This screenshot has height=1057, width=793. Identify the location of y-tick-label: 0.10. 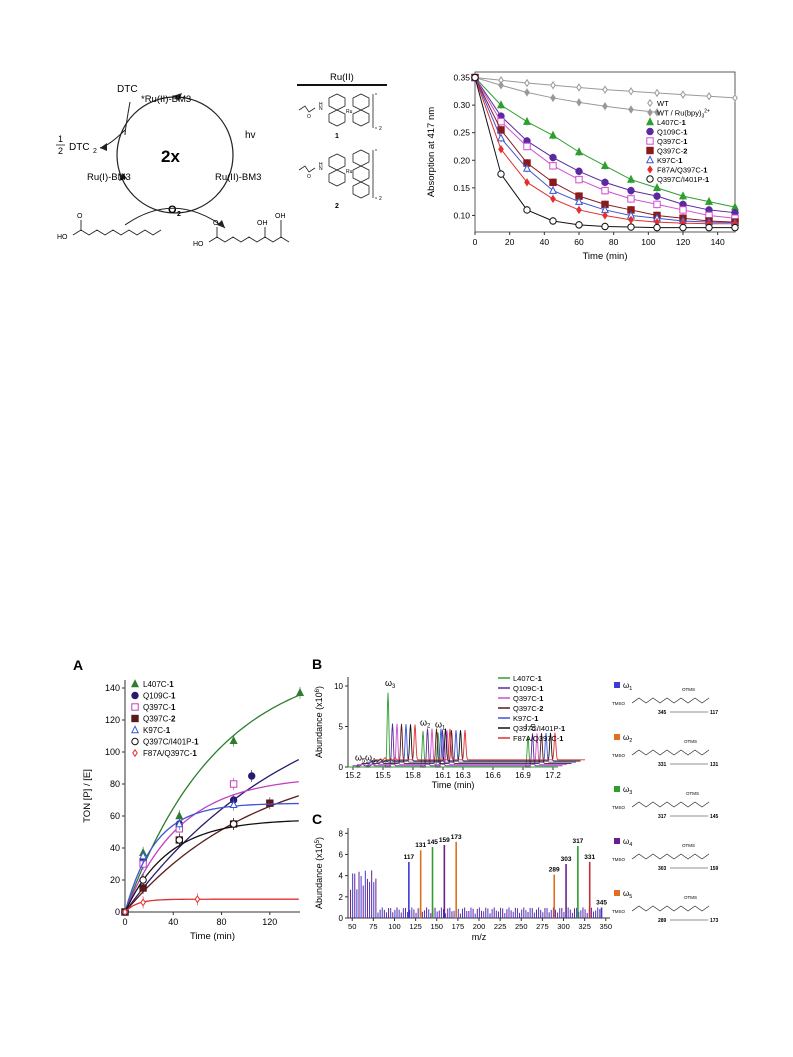
(461, 215).